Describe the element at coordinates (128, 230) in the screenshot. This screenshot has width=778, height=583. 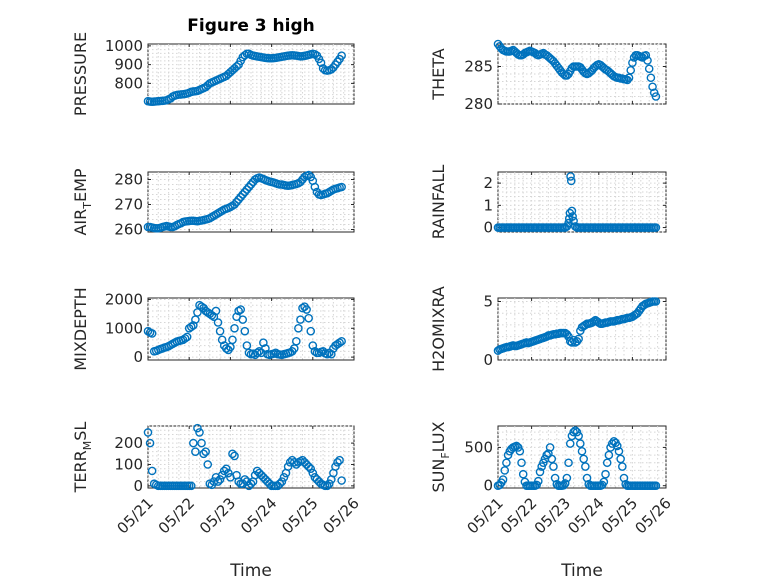
I see `y-tick-label: 260` at that location.